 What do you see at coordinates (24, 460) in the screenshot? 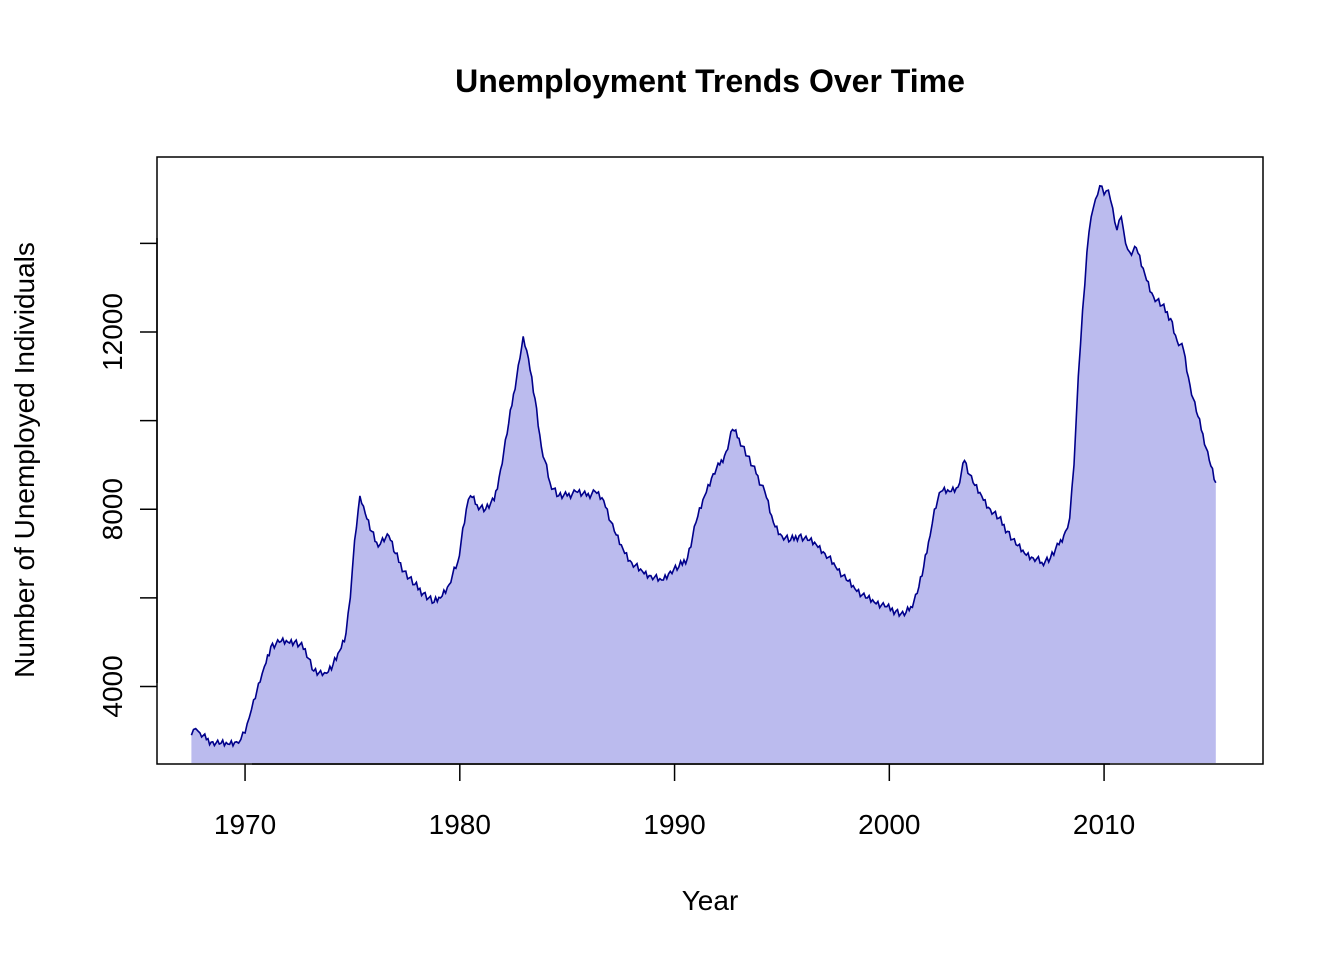
I see `y-axis-label: Number of Unemployed Individuals` at bounding box center [24, 460].